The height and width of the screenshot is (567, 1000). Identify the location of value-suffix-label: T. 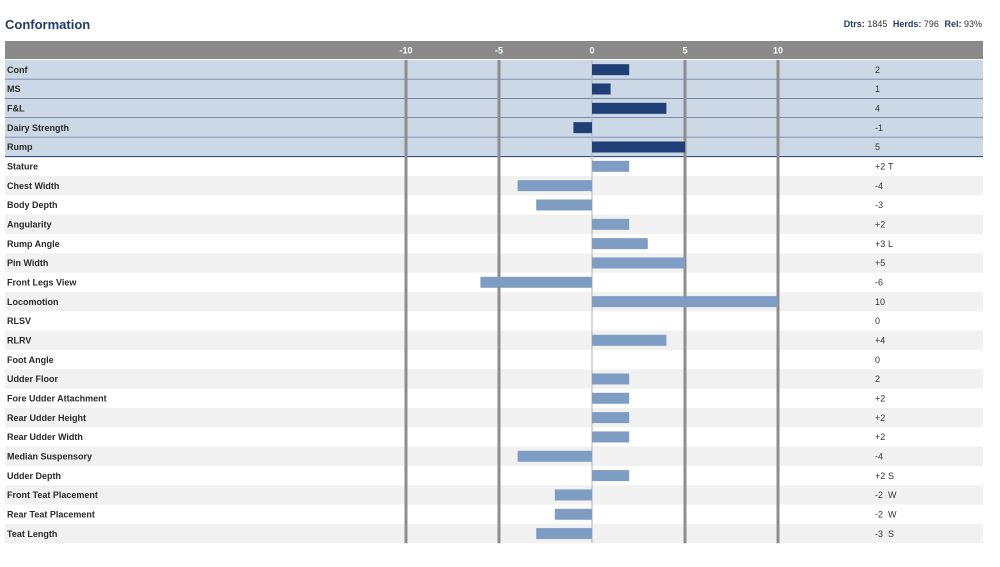
(891, 167).